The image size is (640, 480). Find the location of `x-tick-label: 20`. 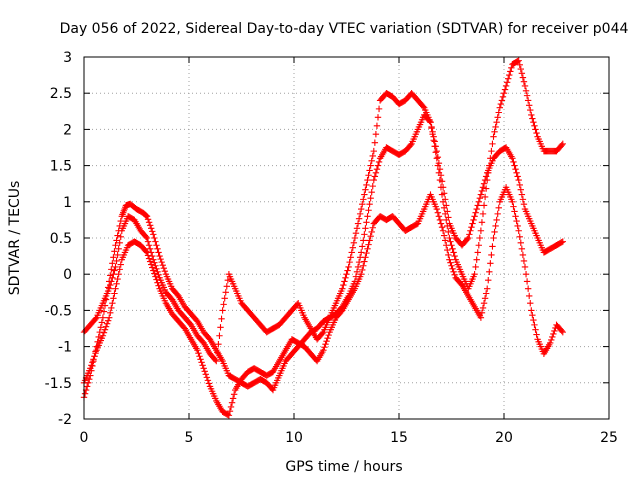

x-tick-label: 20 is located at coordinates (504, 438).